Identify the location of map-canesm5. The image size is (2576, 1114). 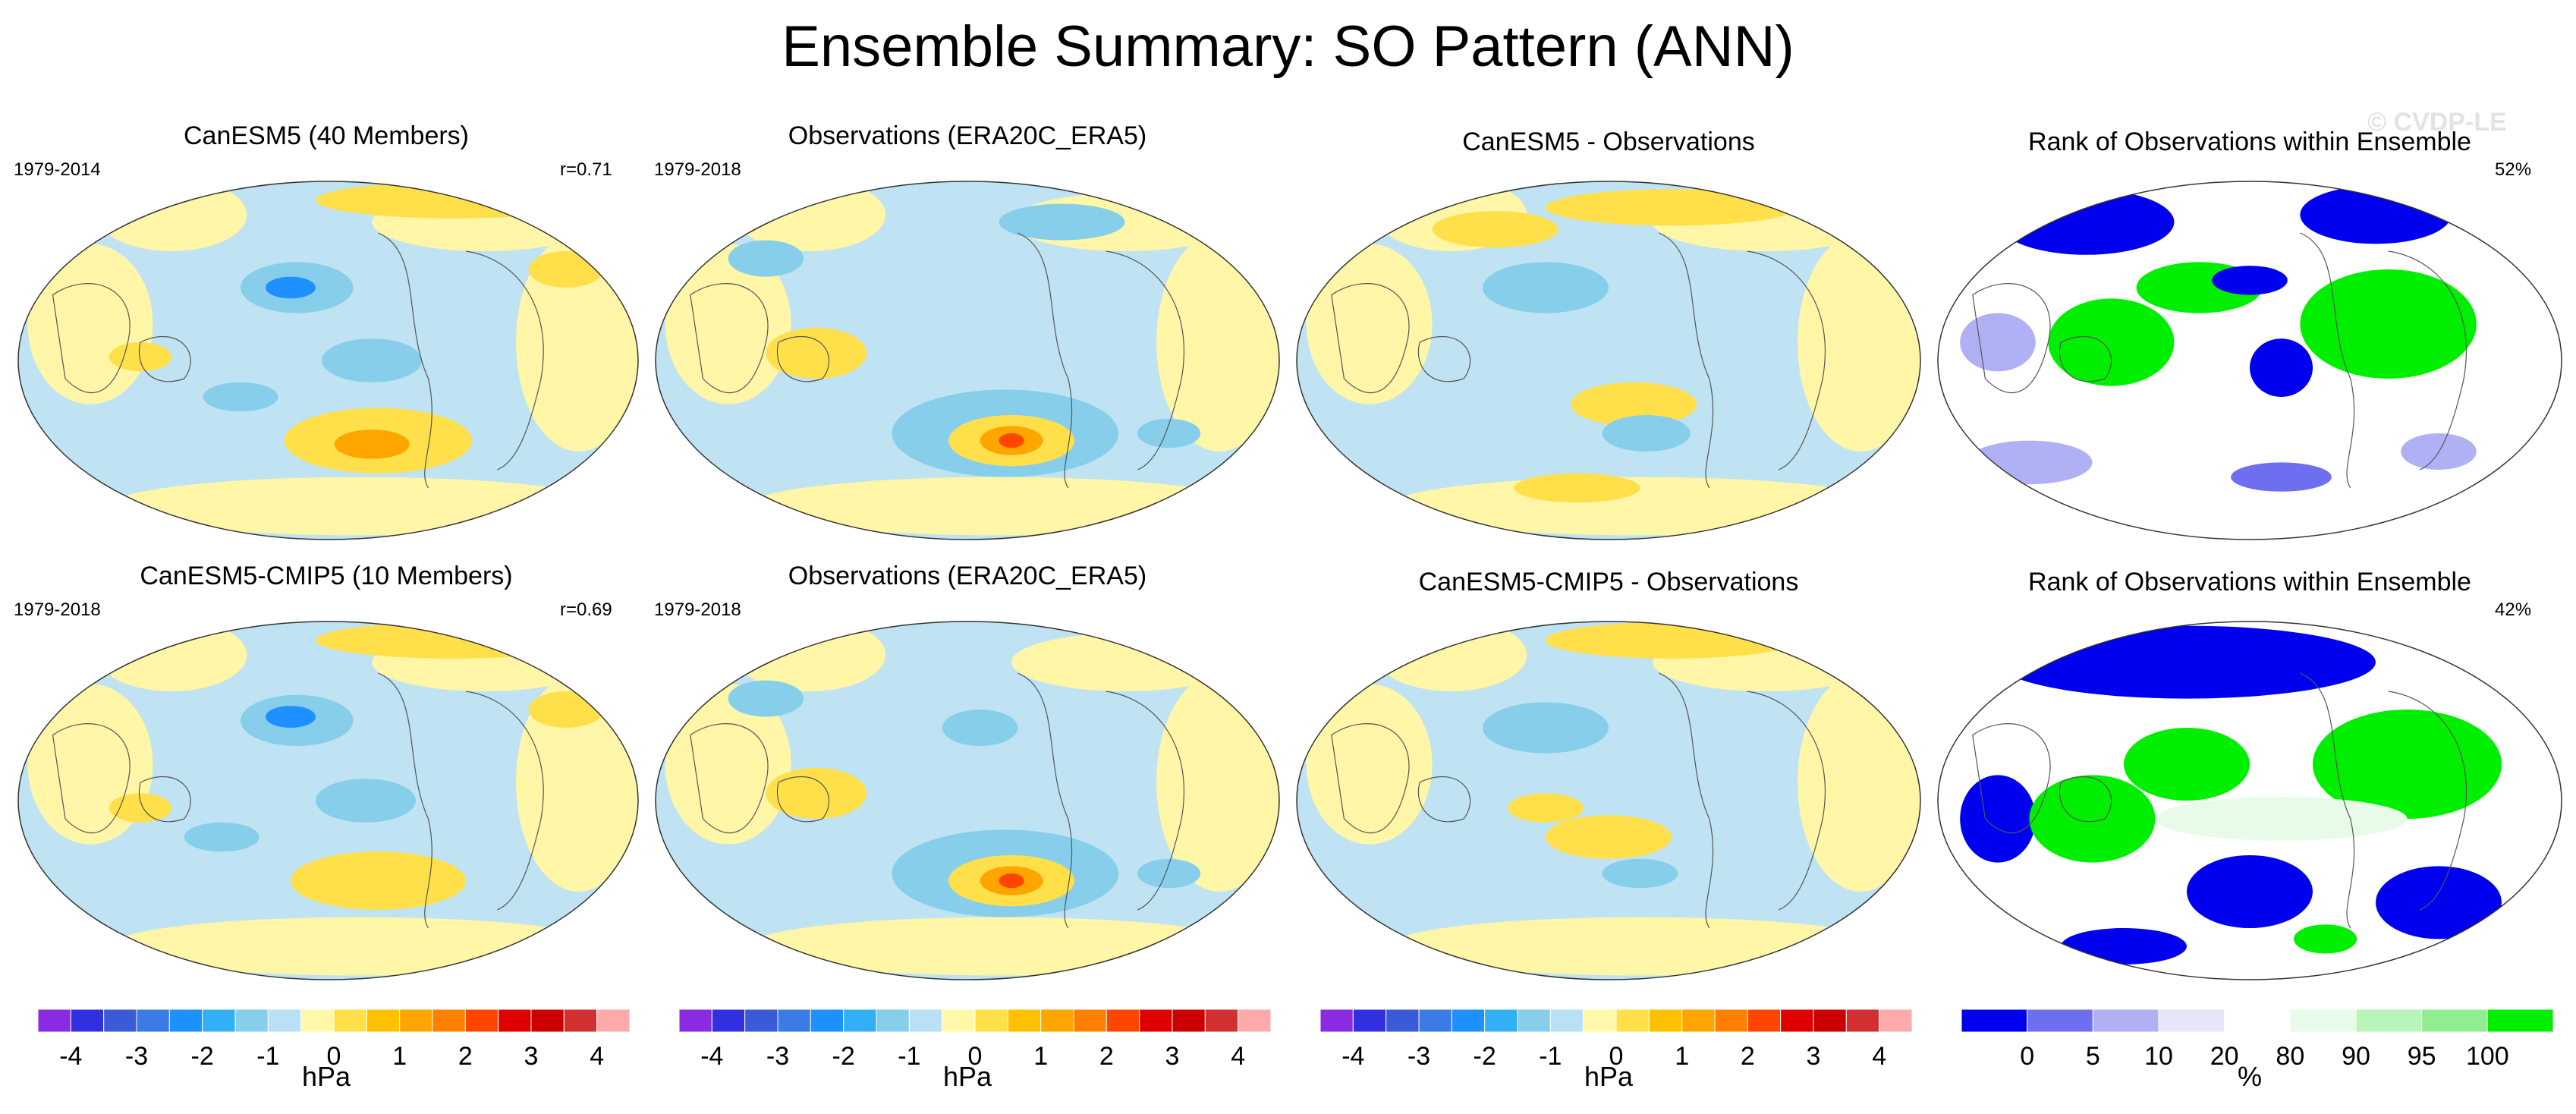
(328, 360).